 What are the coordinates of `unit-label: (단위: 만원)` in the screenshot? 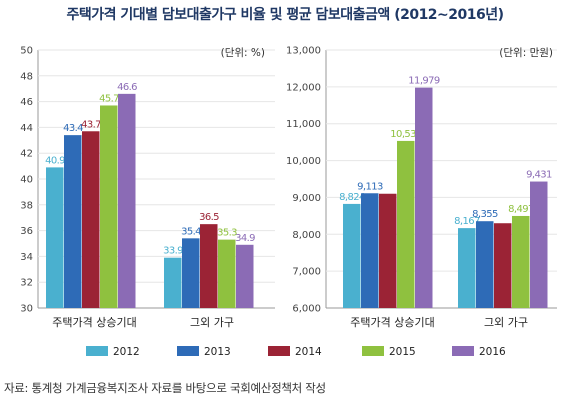 It's located at (526, 52).